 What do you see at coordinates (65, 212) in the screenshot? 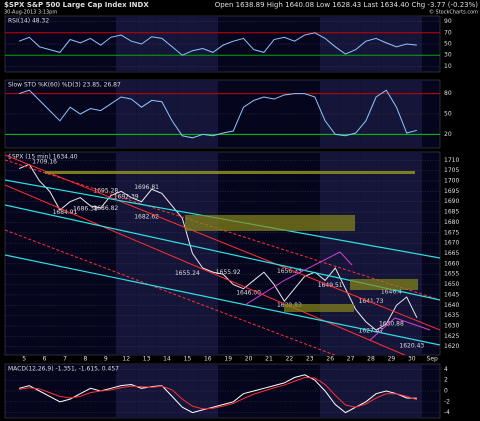
I see `price-annotation: 1684.91` at bounding box center [65, 212].